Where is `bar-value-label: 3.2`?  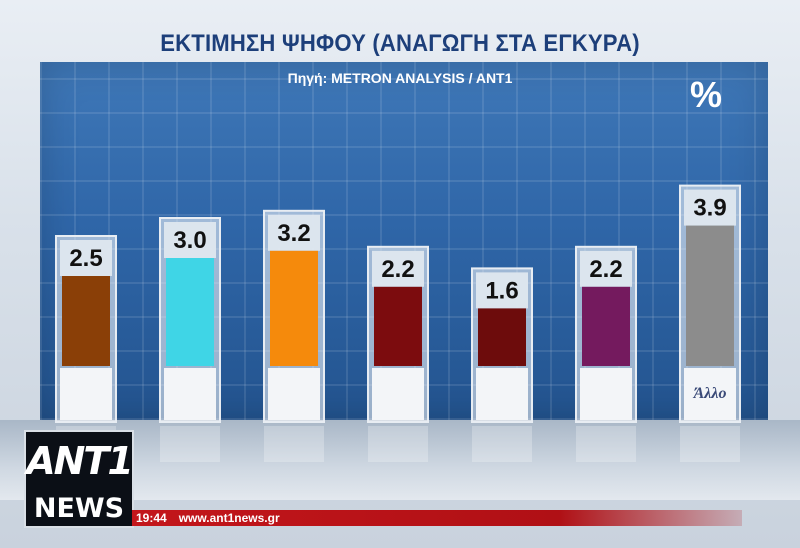 bar-value-label: 3.2 is located at coordinates (293, 233).